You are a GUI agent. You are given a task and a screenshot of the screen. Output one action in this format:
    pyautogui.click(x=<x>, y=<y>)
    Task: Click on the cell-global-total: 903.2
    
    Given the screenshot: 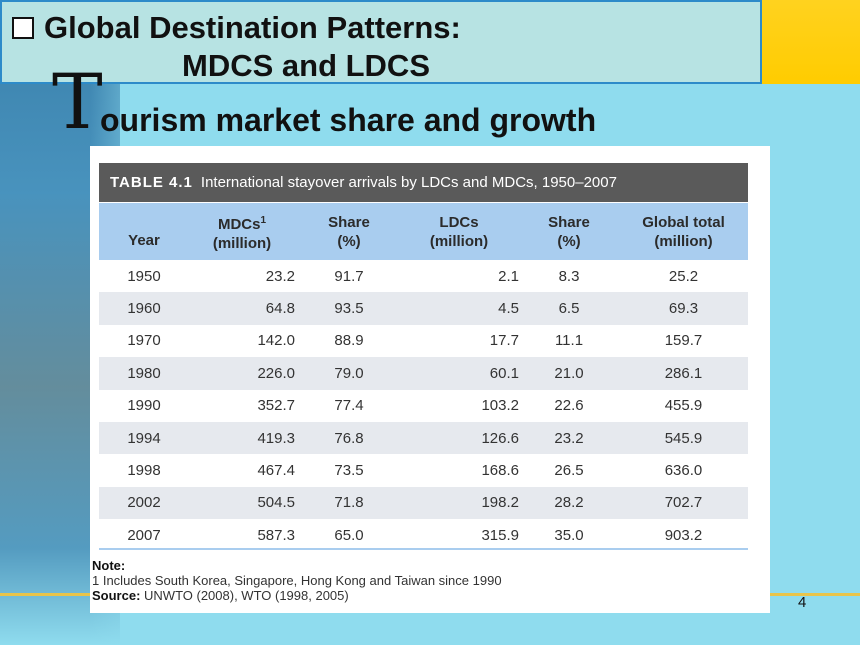 What is the action you would take?
    pyautogui.click(x=683, y=535)
    